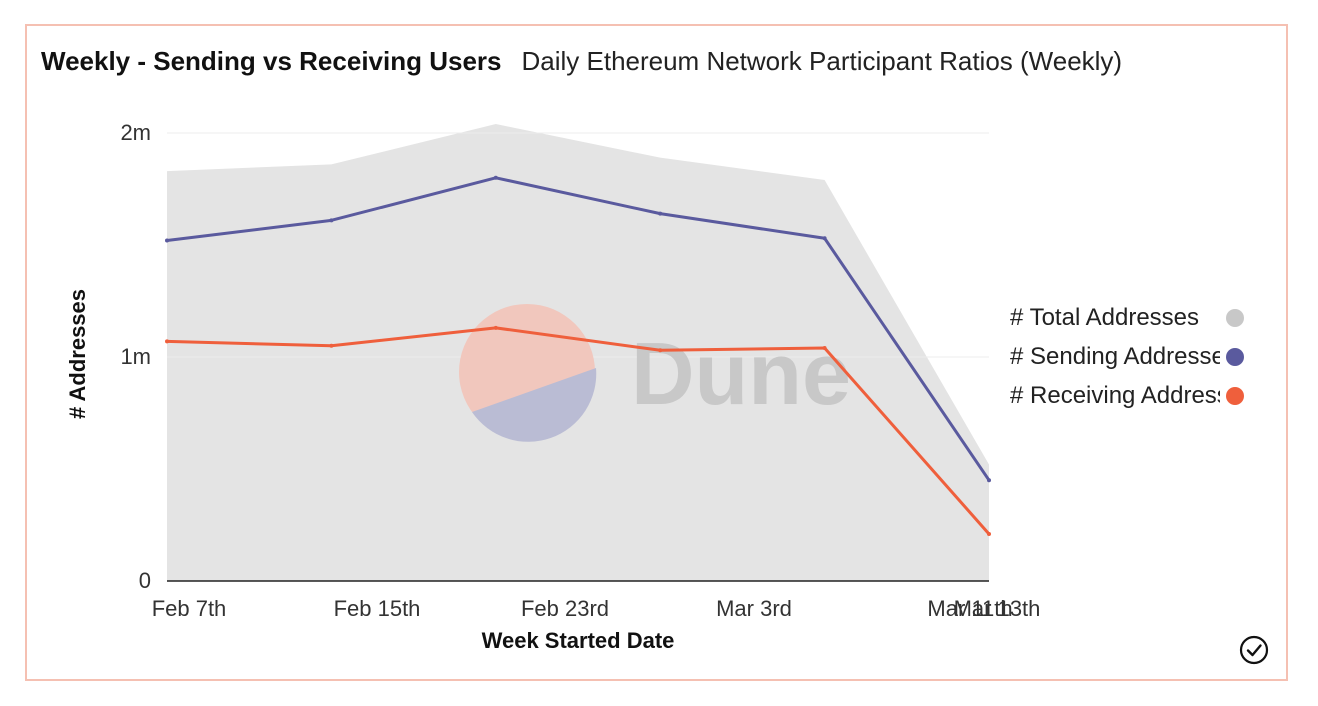 The image size is (1318, 706). I want to click on legend-item-receiving: # Receiving Addresses, so click(1130, 395).